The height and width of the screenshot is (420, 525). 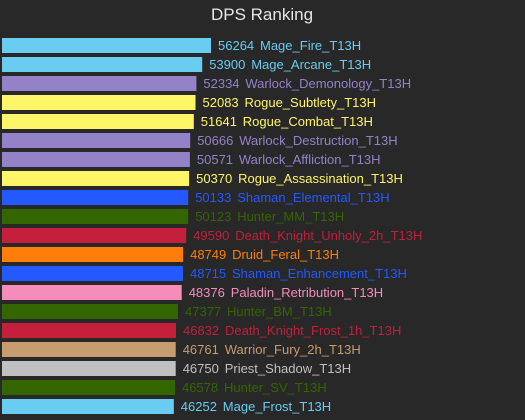 What do you see at coordinates (262, 14) in the screenshot?
I see `chart-title: DPS Ranking` at bounding box center [262, 14].